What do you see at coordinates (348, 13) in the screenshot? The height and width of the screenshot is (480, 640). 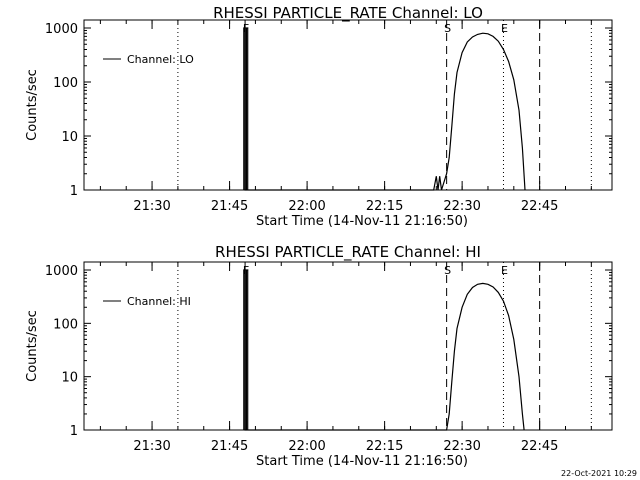 I see `chart-title: RHESSI PARTICLE_RATE Channel: LO` at bounding box center [348, 13].